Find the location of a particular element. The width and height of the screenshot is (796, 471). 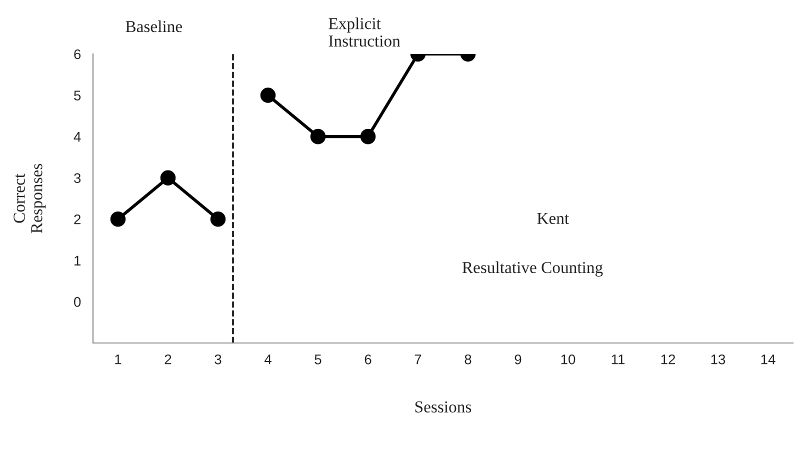

x-tick-label: 13 is located at coordinates (718, 359).